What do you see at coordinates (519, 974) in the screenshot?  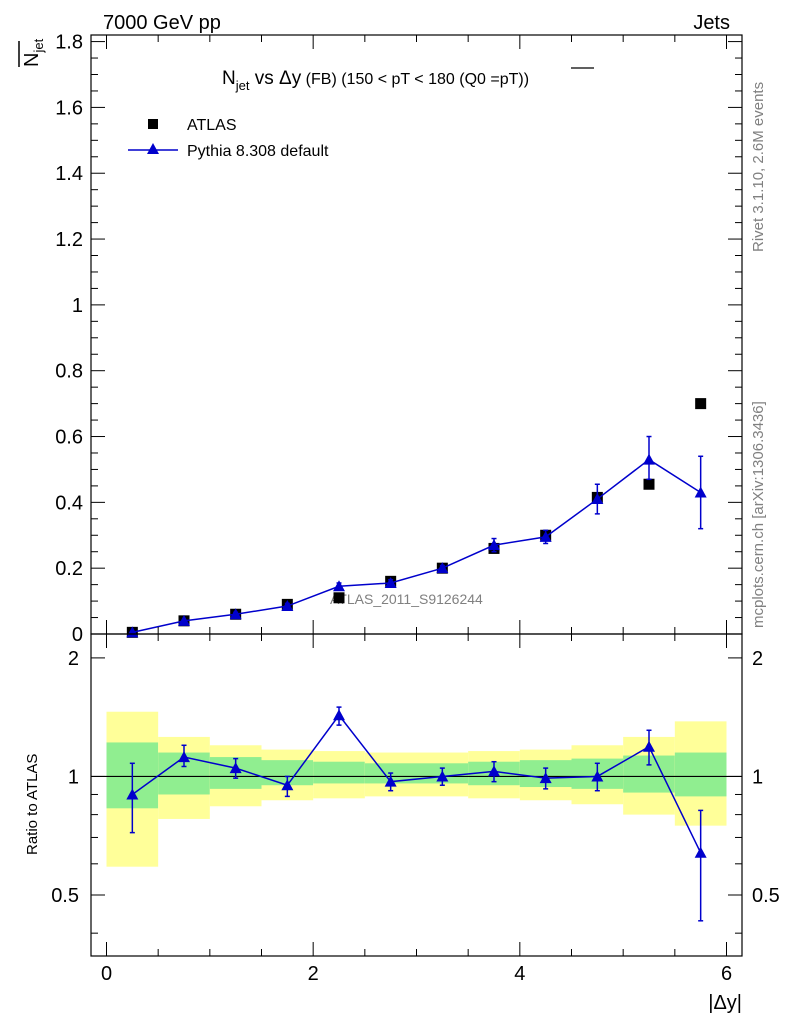 I see `ratio-x-tick-label: 4` at bounding box center [519, 974].